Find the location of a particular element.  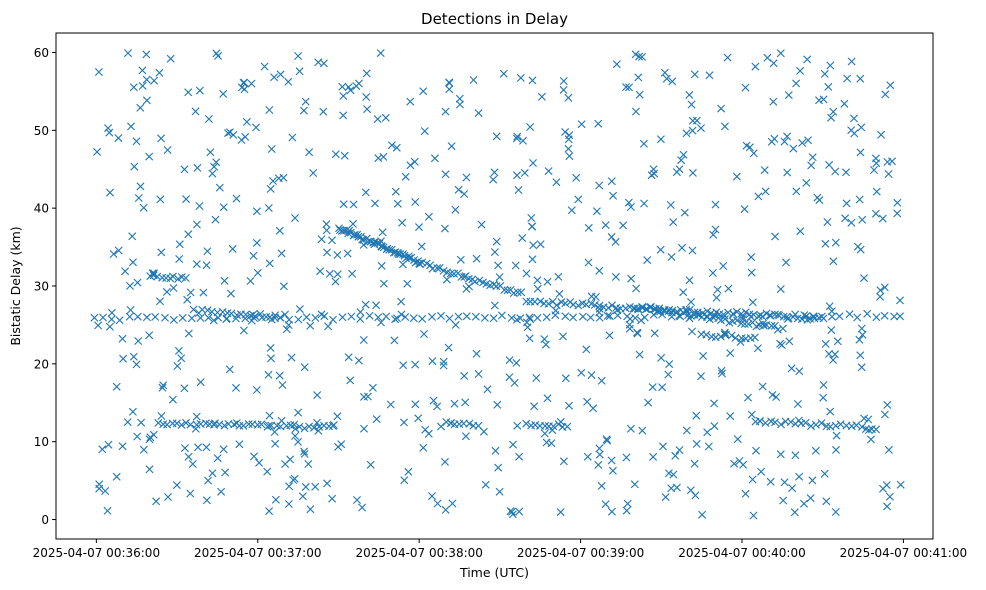

y-tick-label: 10 is located at coordinates (41, 442).